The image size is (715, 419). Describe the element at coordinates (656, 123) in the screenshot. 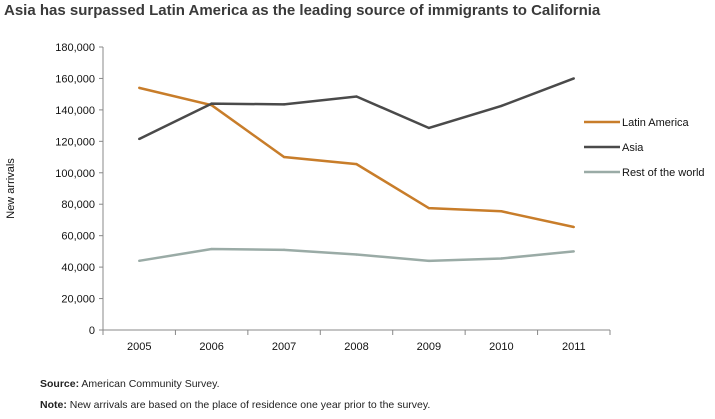

I see `legend-label: Latin America` at that location.